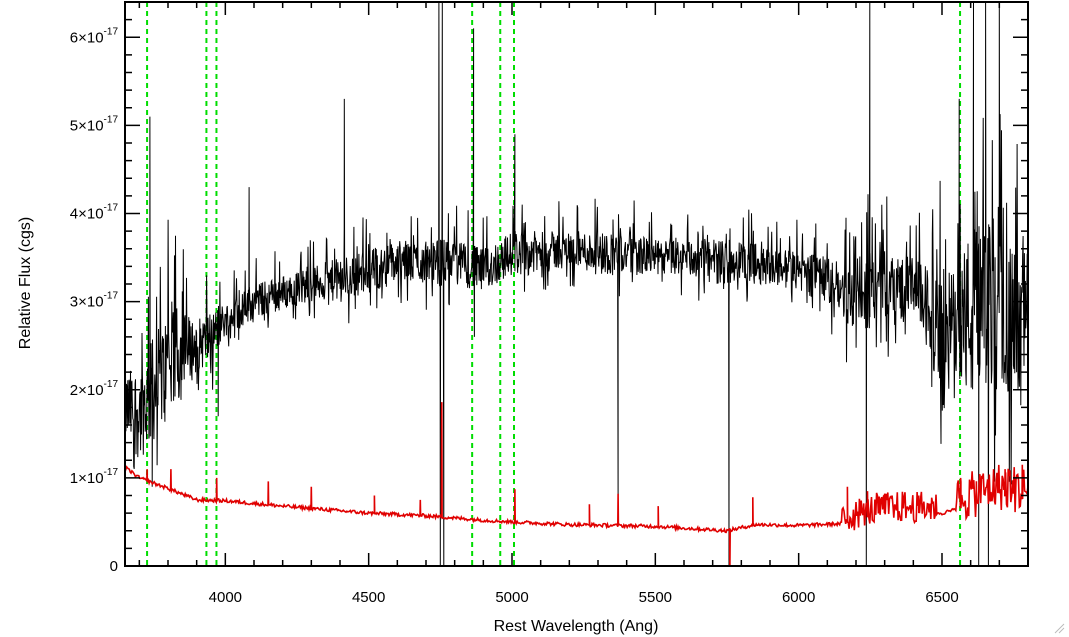  Describe the element at coordinates (114, 566) in the screenshot. I see `y-tick-label: 0` at that location.